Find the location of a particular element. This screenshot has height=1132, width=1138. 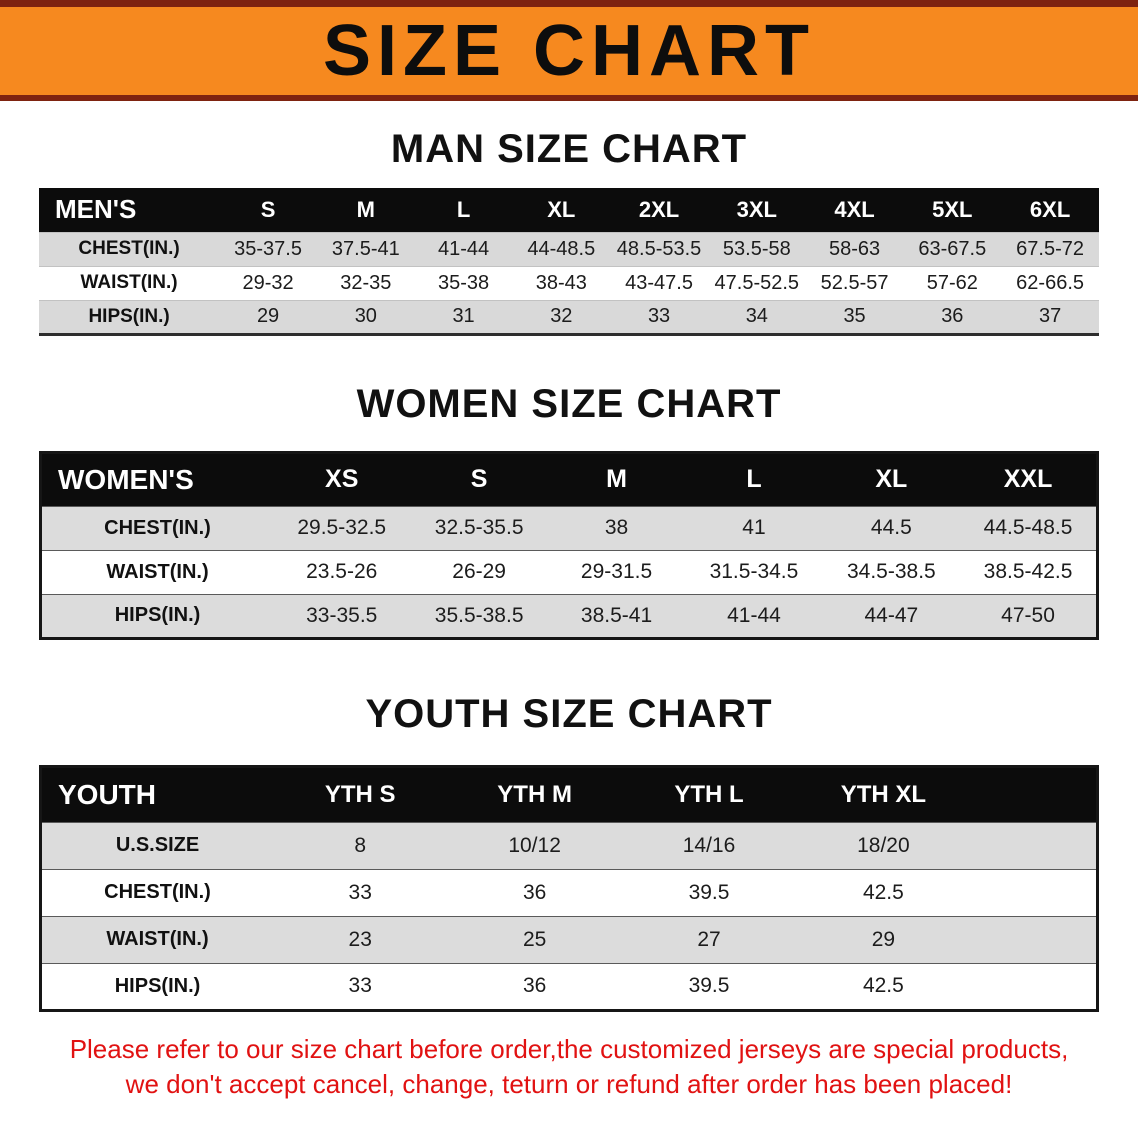

size-value-cell: 38-43 is located at coordinates (561, 282).